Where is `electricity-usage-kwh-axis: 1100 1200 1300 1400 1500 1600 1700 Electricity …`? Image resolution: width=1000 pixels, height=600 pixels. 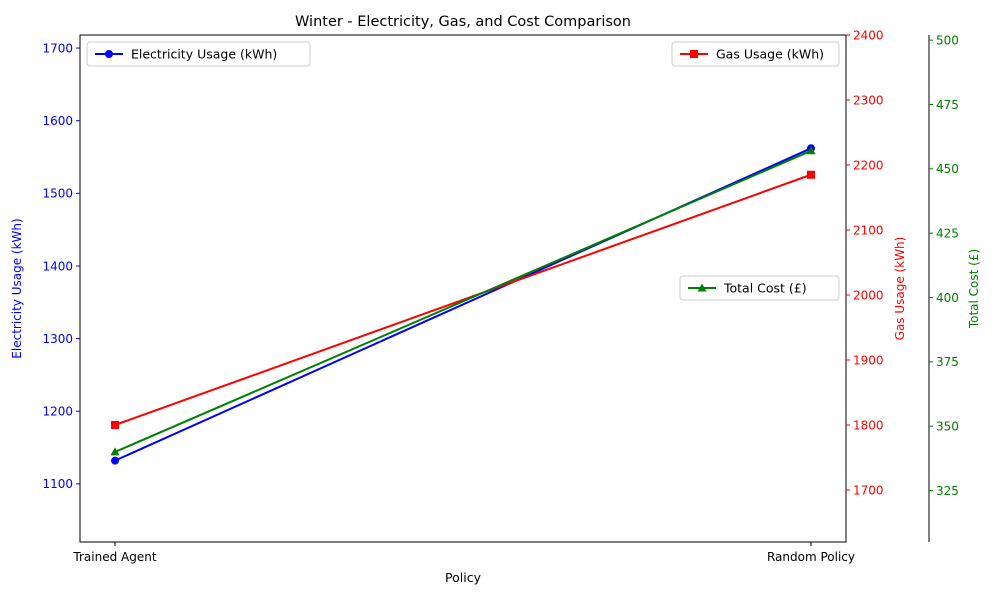 electricity-usage-kwh-axis: 1100 1200 1300 1400 1500 1600 1700 Electricity … is located at coordinates (45, 266).